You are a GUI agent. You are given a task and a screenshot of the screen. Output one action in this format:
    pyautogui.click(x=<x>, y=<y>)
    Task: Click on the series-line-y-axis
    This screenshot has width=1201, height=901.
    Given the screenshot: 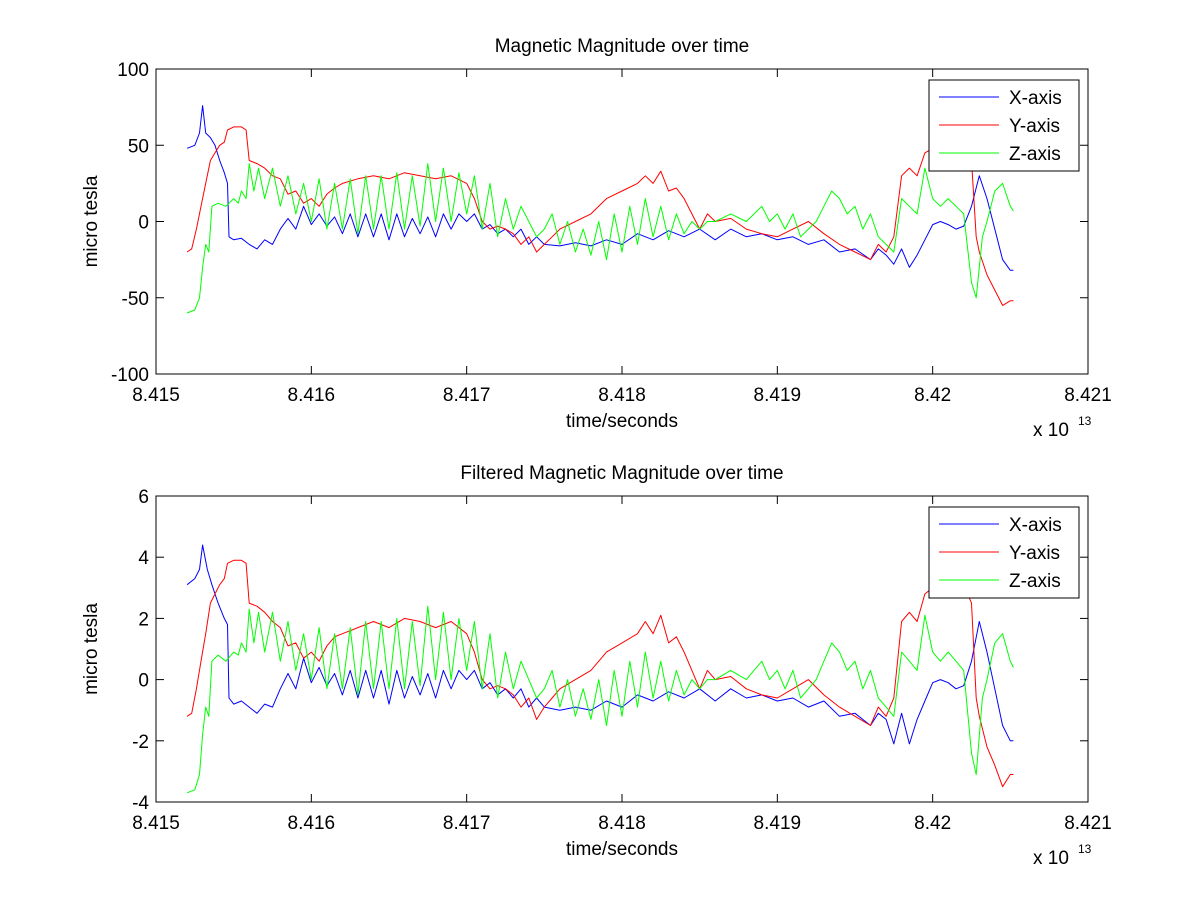 What is the action you would take?
    pyautogui.click(x=600, y=216)
    